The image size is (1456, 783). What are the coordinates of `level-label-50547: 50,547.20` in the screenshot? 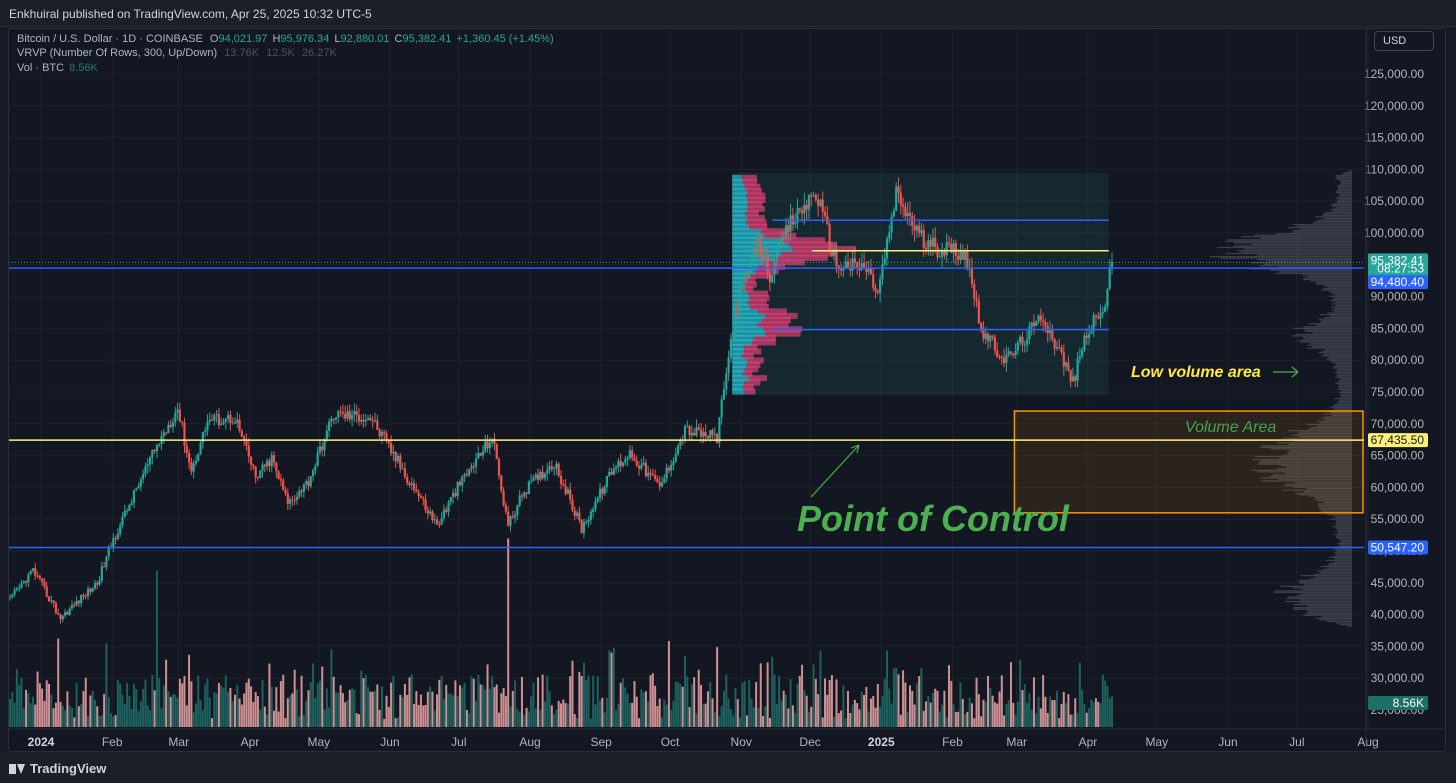 It's located at (1398, 548).